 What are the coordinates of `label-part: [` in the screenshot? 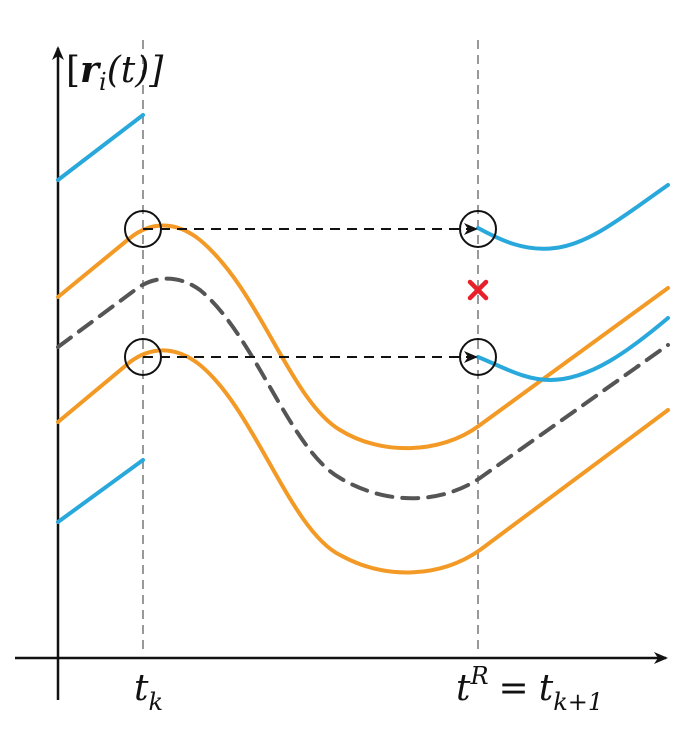 It's located at (73, 70).